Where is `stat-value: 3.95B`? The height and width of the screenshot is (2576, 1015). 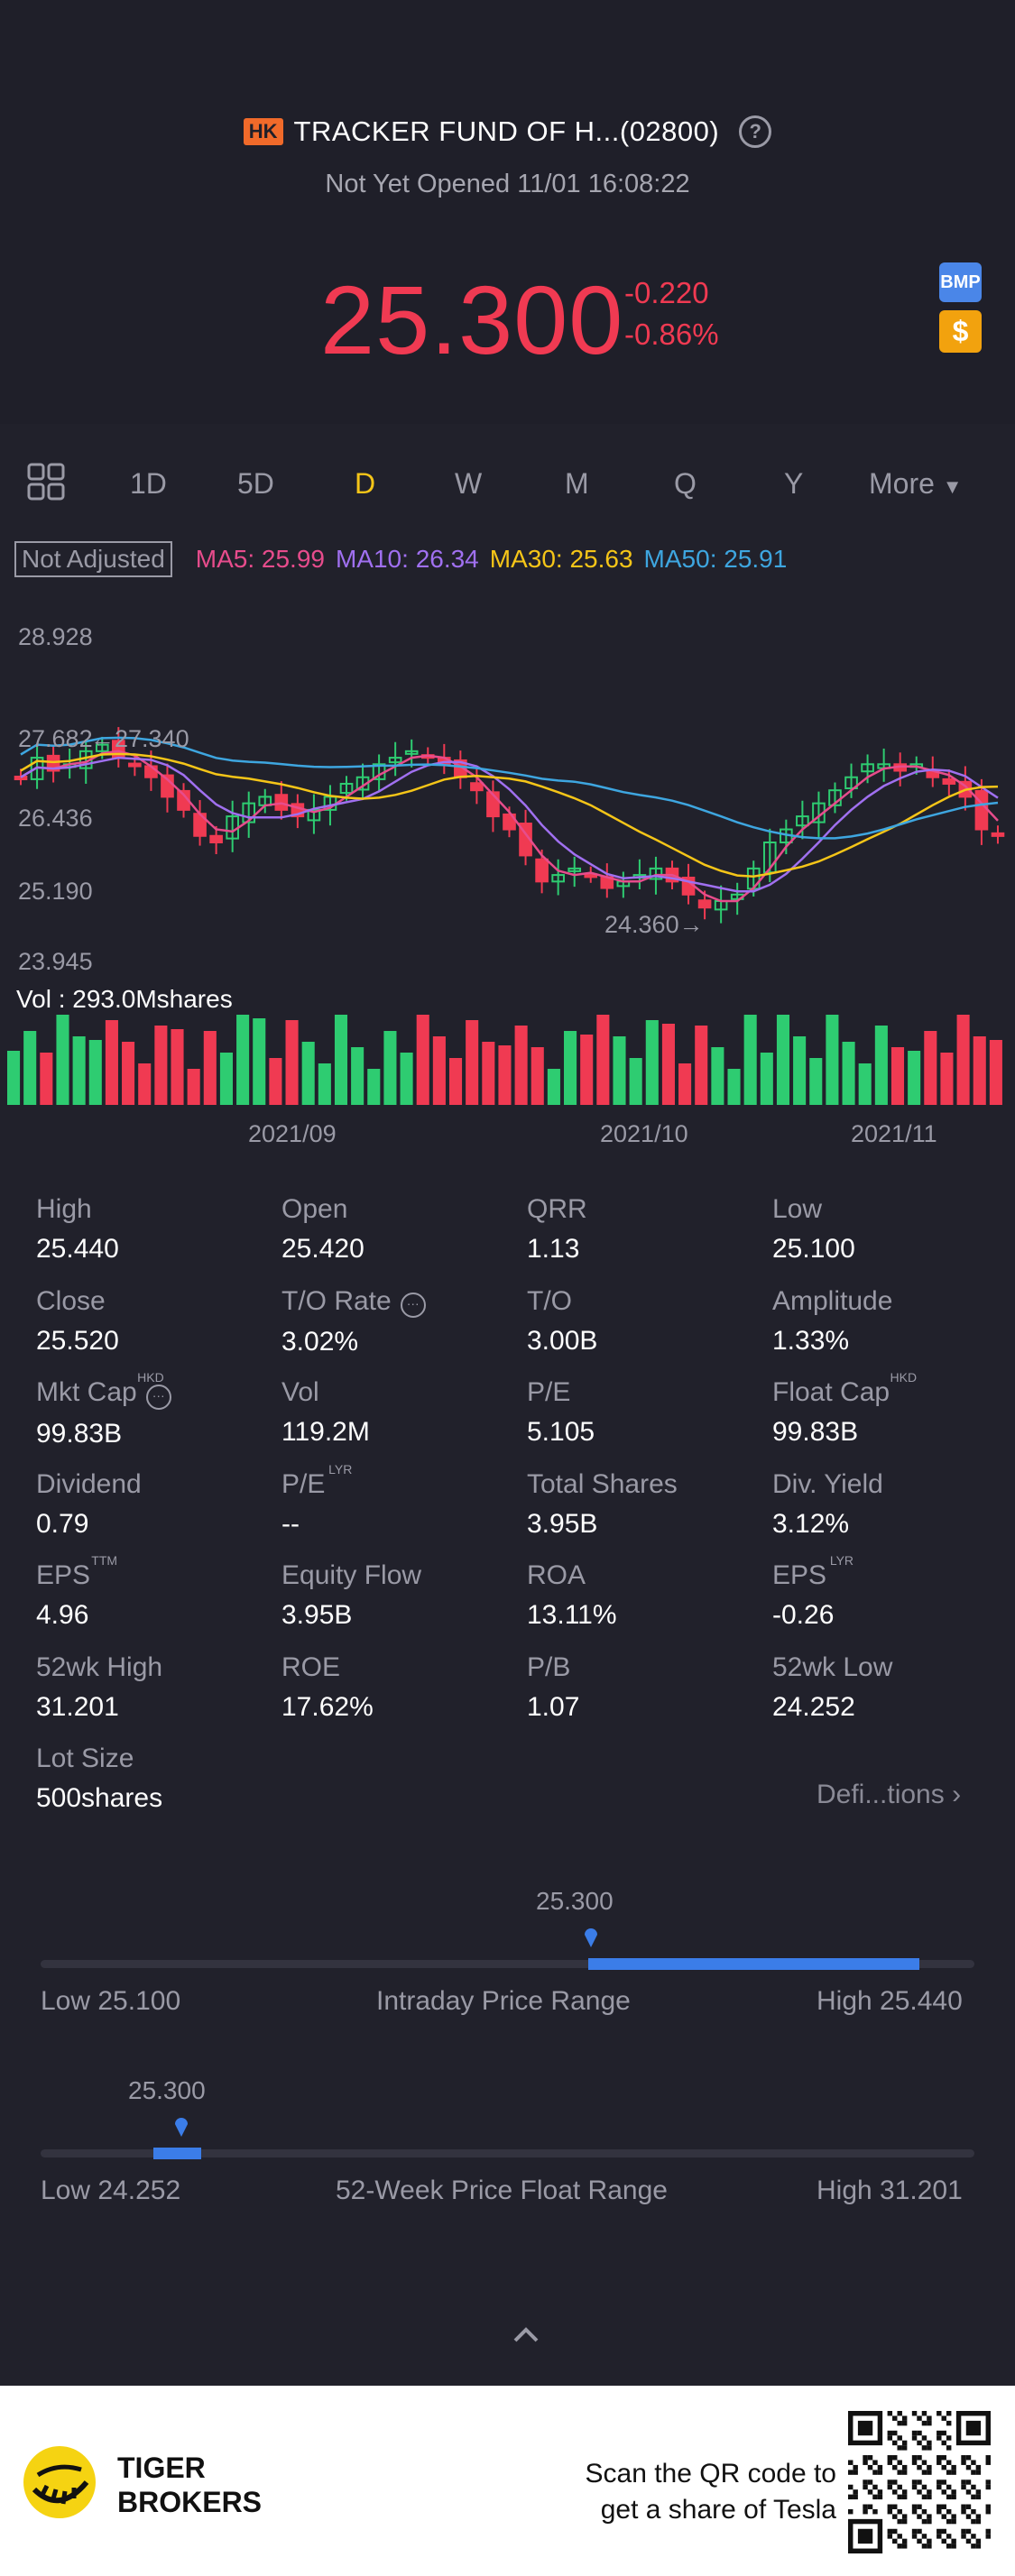
stat-value: 3.95B is located at coordinates (317, 1615).